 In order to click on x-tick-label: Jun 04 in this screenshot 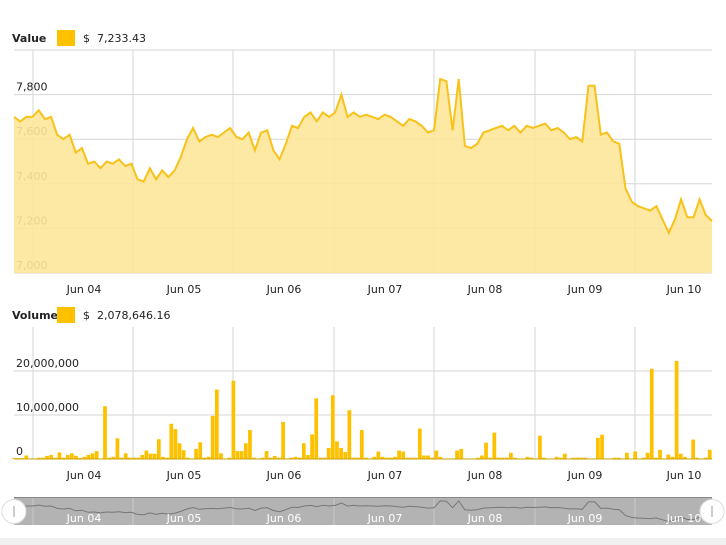, I will do `click(84, 475)`.